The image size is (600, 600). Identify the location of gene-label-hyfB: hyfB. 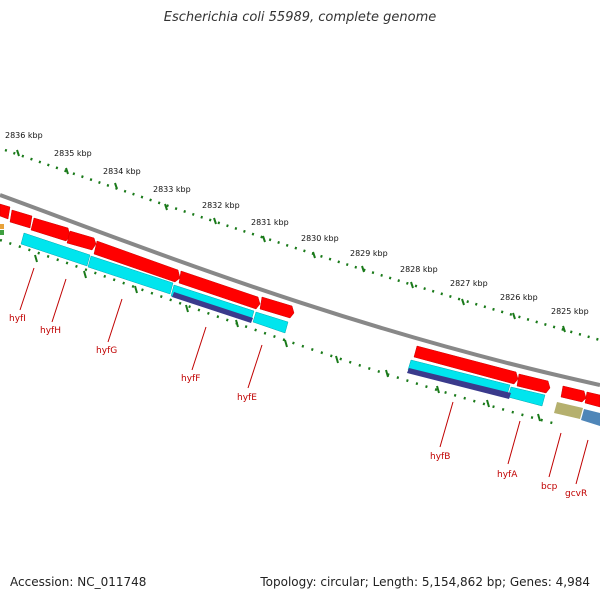
(440, 457).